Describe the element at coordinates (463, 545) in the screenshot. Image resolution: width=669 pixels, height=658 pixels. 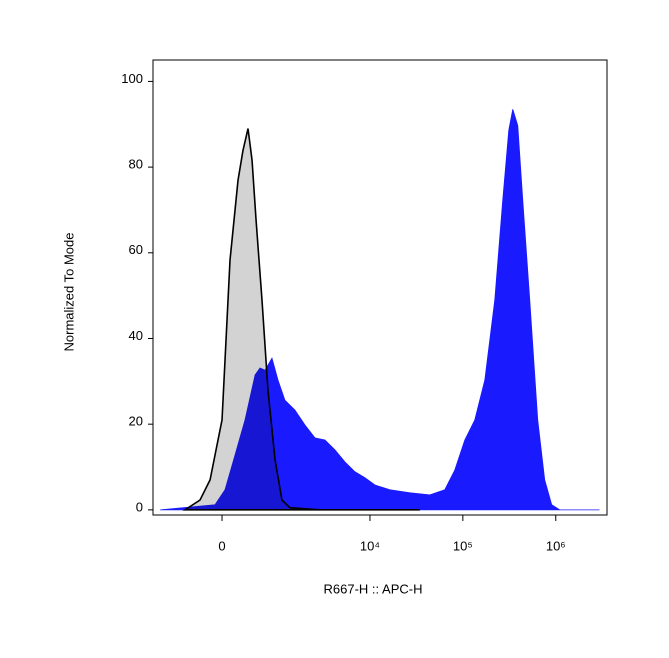
I see `x-tick-label: 10⁵` at that location.